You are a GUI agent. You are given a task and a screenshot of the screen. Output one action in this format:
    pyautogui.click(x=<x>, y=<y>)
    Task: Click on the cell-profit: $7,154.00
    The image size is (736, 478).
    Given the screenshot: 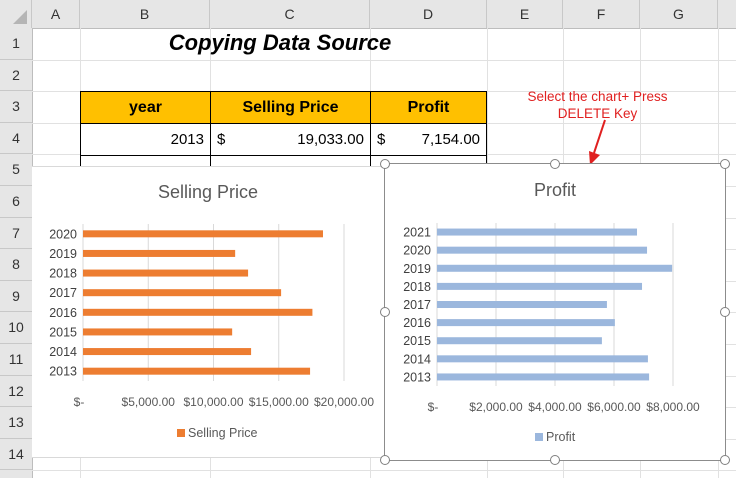 What is the action you would take?
    pyautogui.click(x=428, y=139)
    